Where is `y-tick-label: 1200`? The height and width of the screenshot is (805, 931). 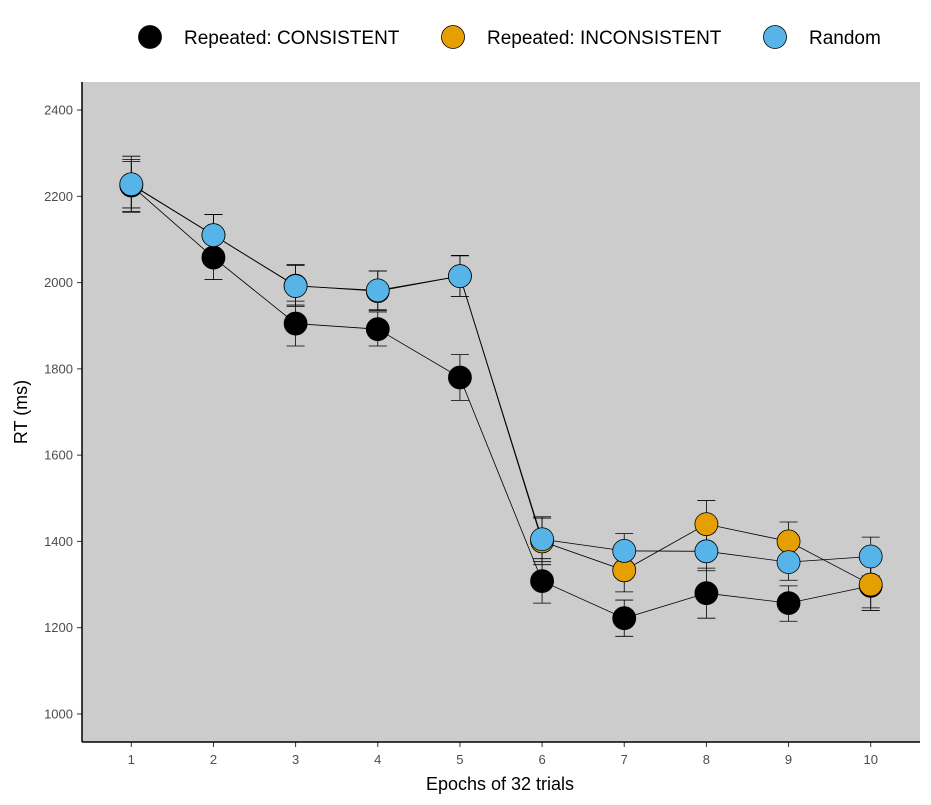
y-tick-label: 1200 is located at coordinates (58, 627).